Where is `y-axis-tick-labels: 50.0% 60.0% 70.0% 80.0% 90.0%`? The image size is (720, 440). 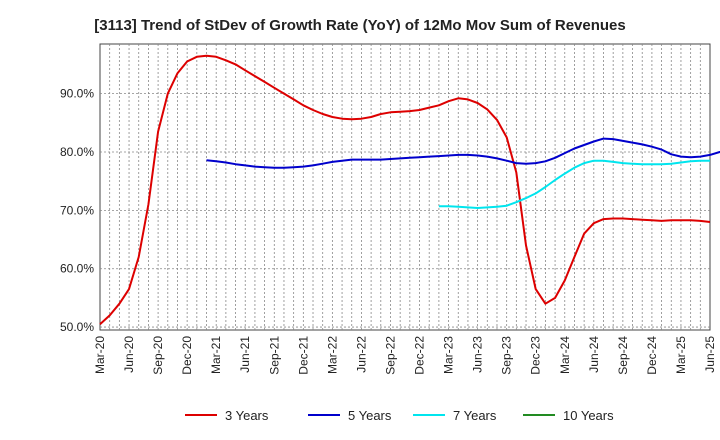
y-axis-tick-labels: 50.0% 60.0% 70.0% 80.0% 90.0% is located at coordinates (77, 210).